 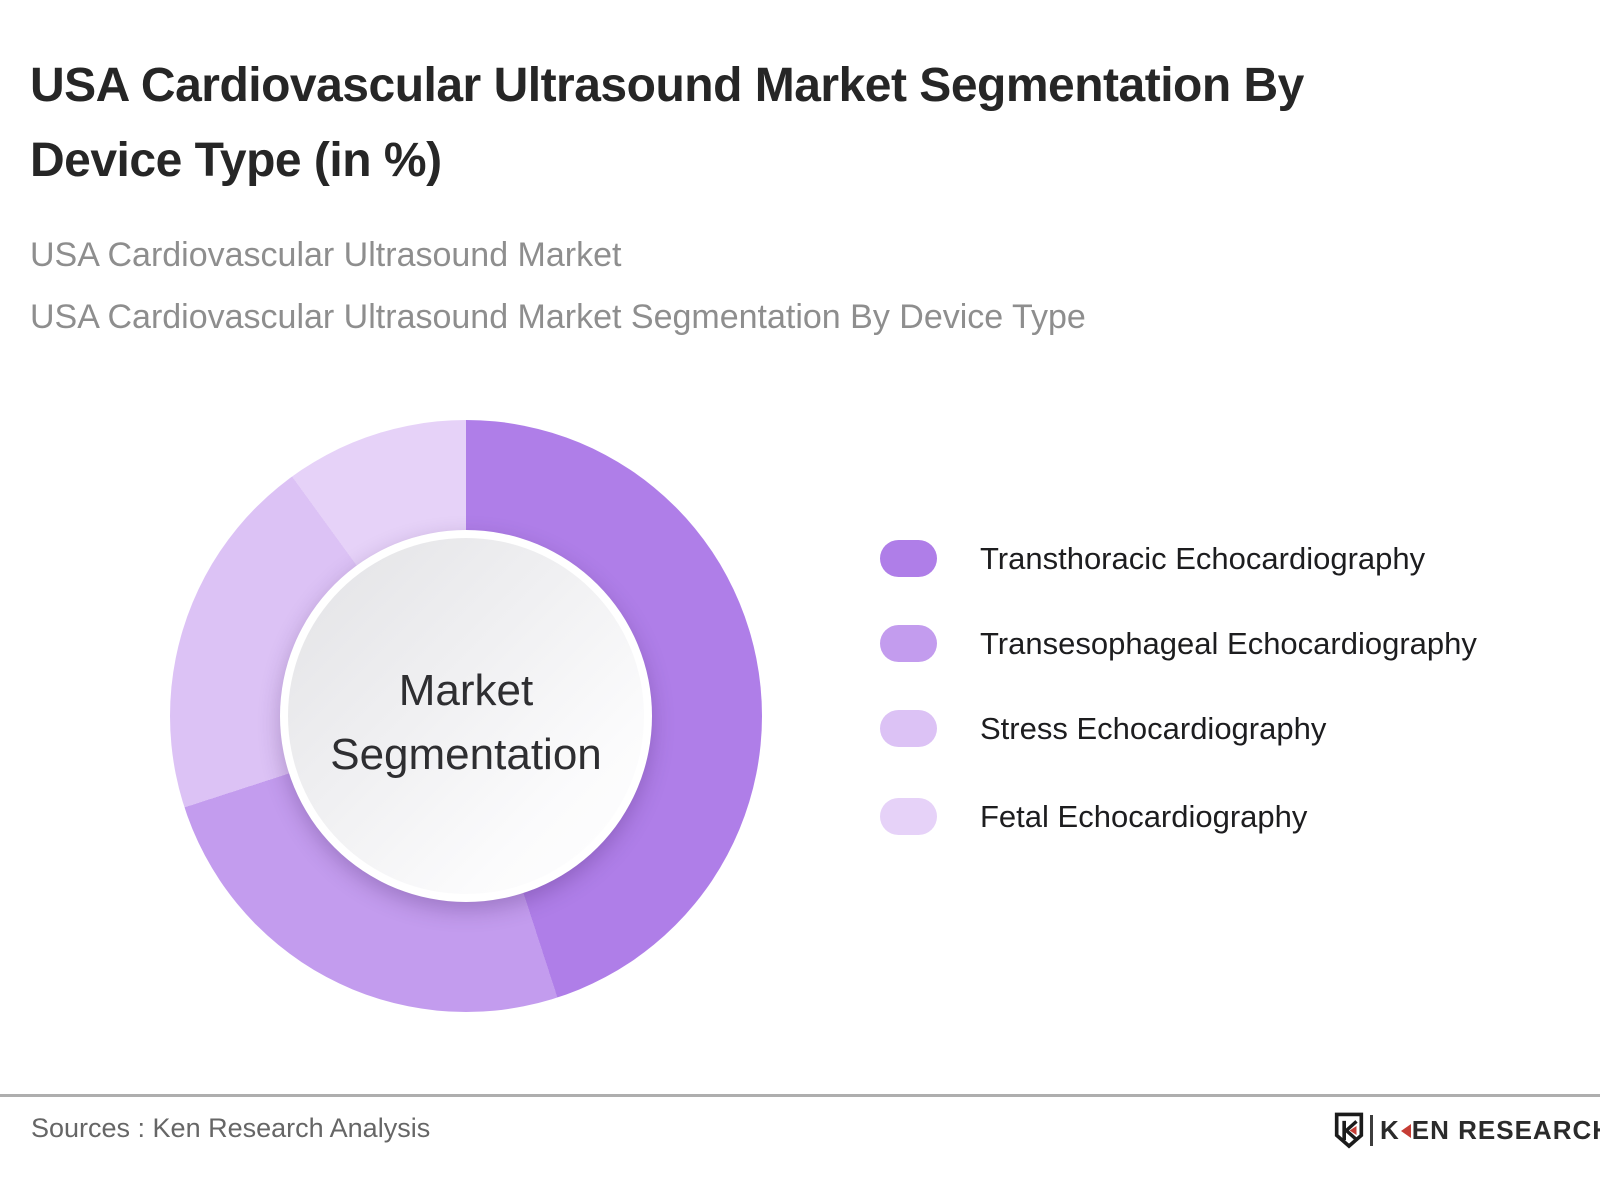 I want to click on subtitle-market: USA Cardiovascular Ultrasound Market, so click(x=326, y=255).